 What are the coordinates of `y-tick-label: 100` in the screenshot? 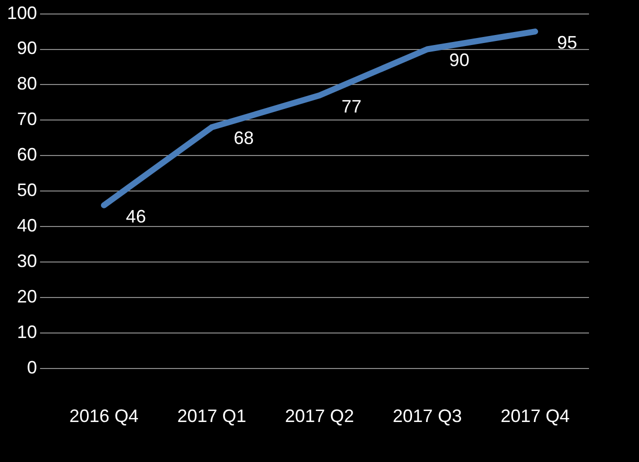 It's located at (22, 12).